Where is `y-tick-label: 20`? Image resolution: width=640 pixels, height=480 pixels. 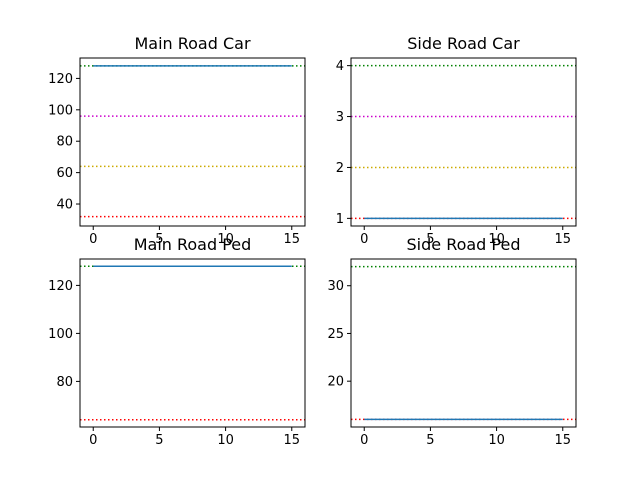
y-tick-label: 20 is located at coordinates (335, 382).